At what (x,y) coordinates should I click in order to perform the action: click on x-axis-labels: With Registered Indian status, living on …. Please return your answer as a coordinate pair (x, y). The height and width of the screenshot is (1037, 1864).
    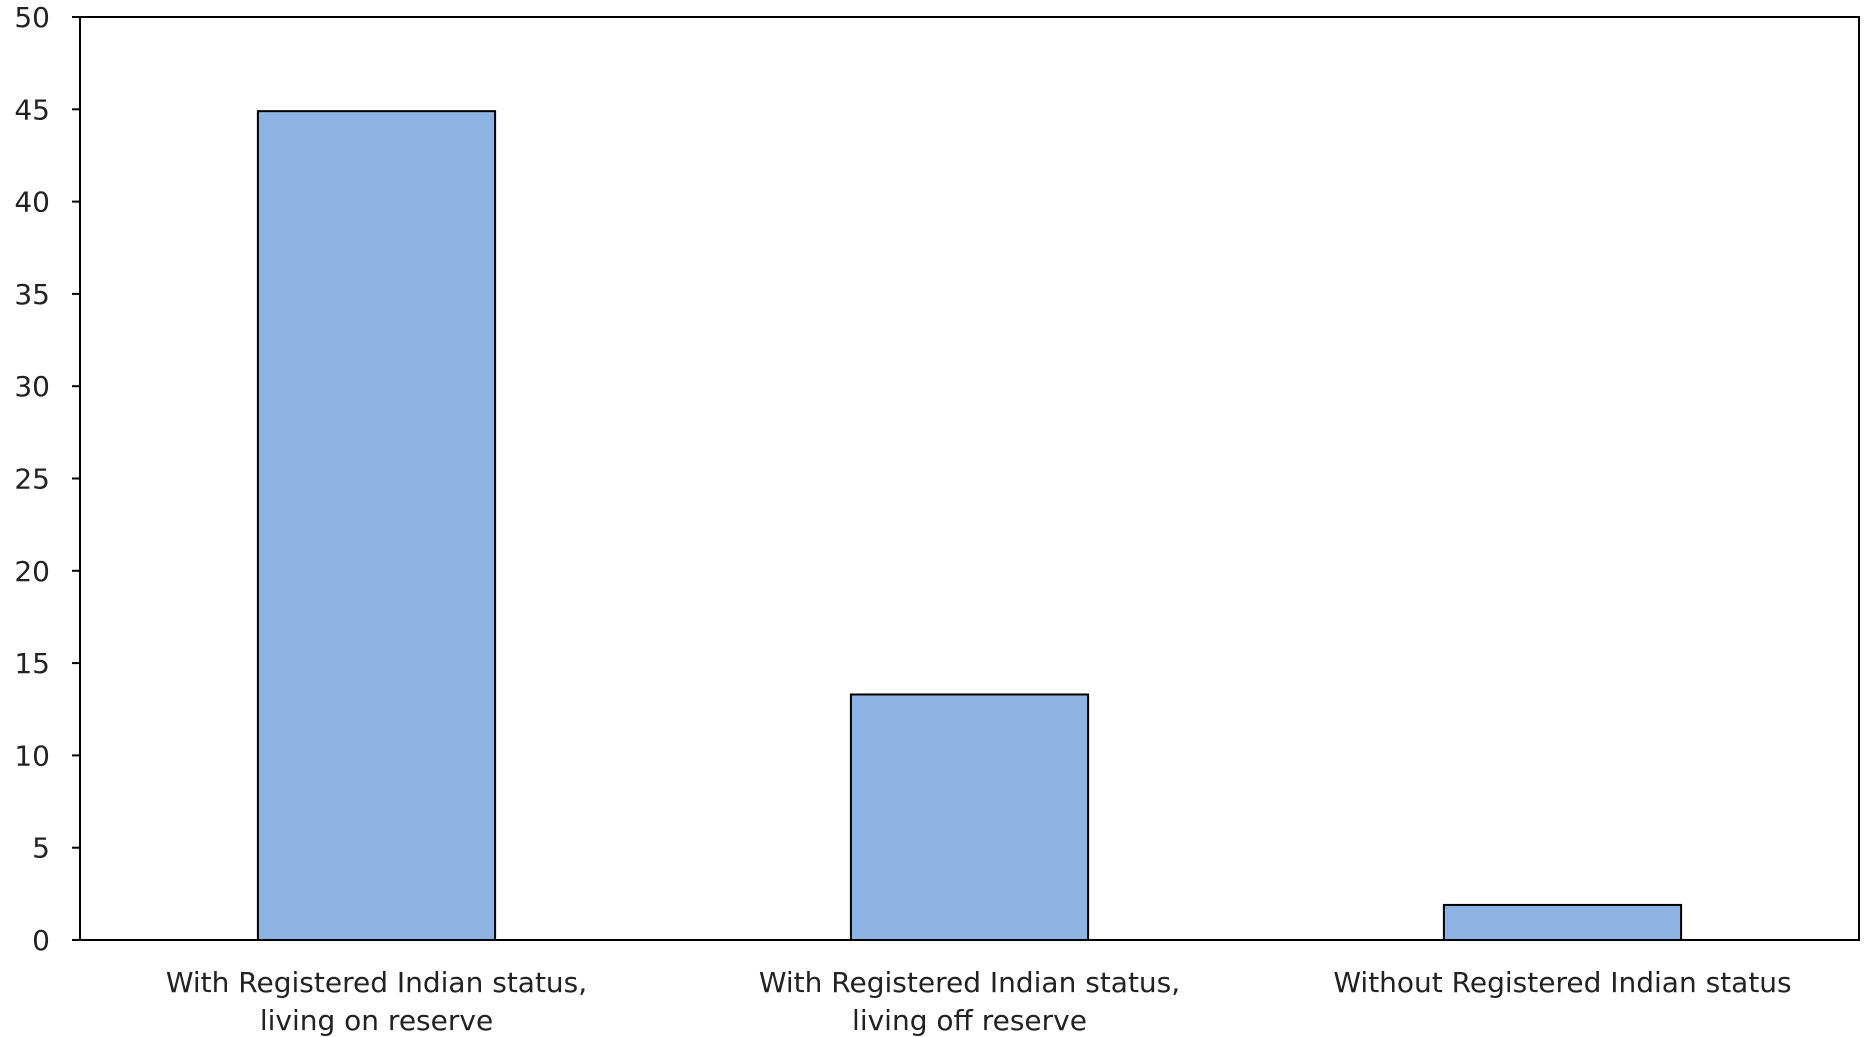
    Looking at the image, I should click on (979, 1001).